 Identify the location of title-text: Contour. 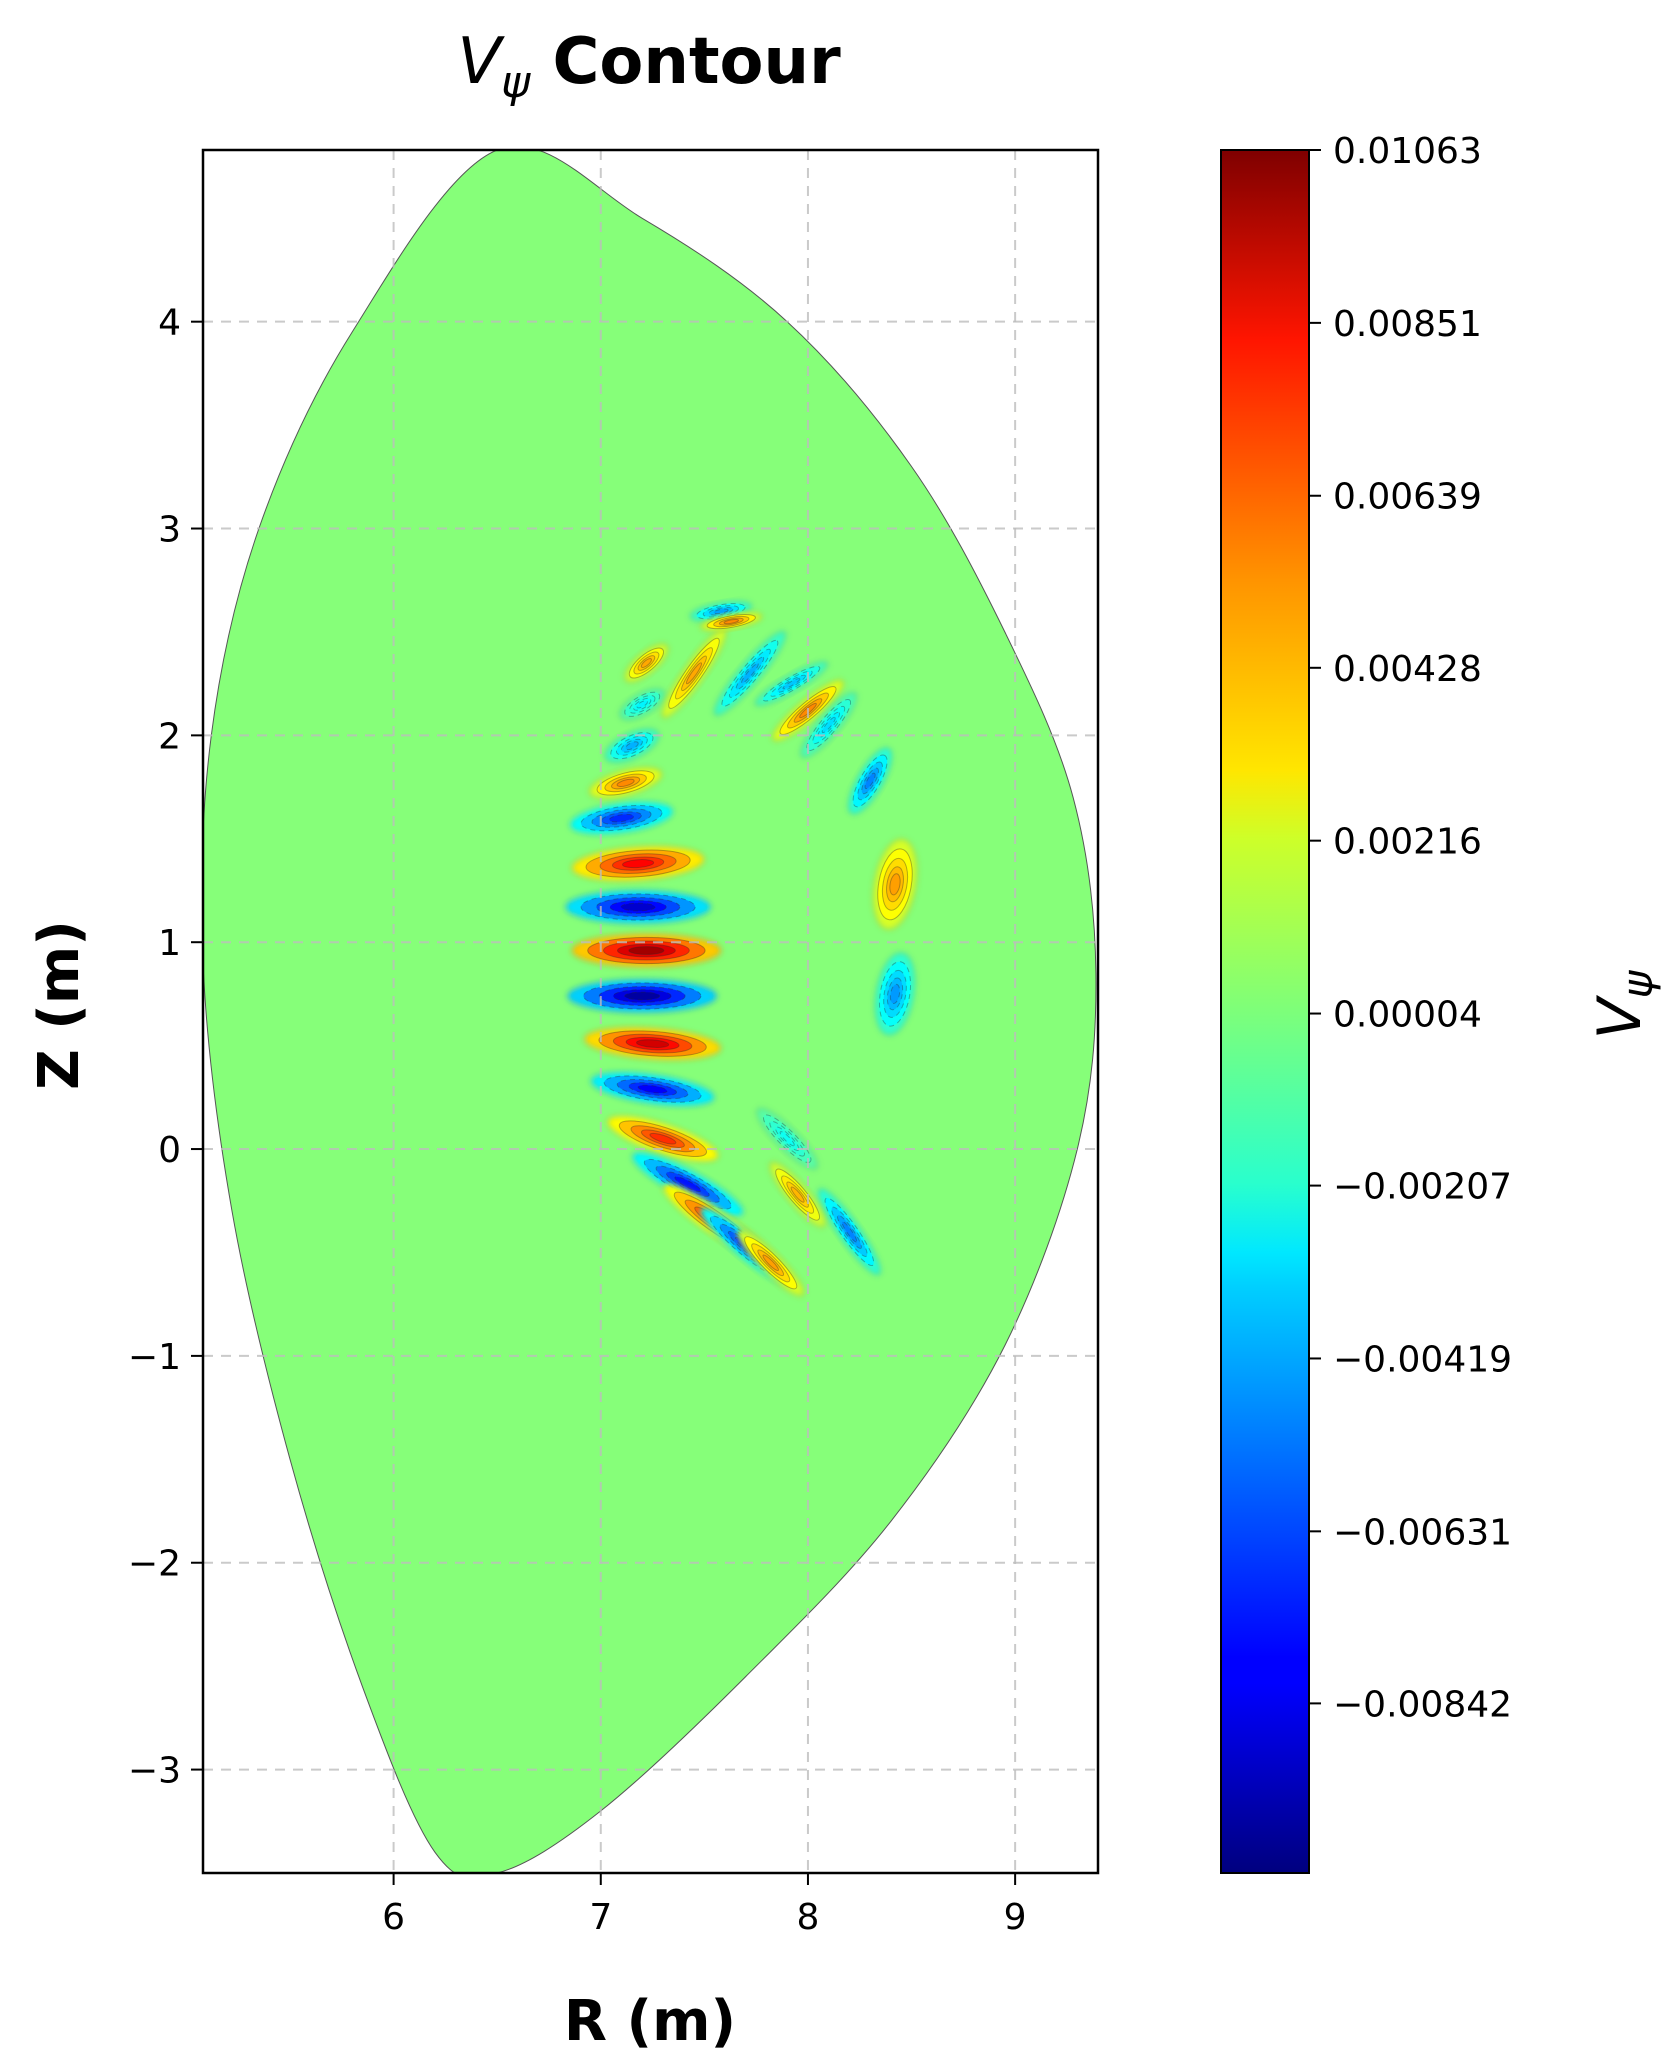
(685, 62).